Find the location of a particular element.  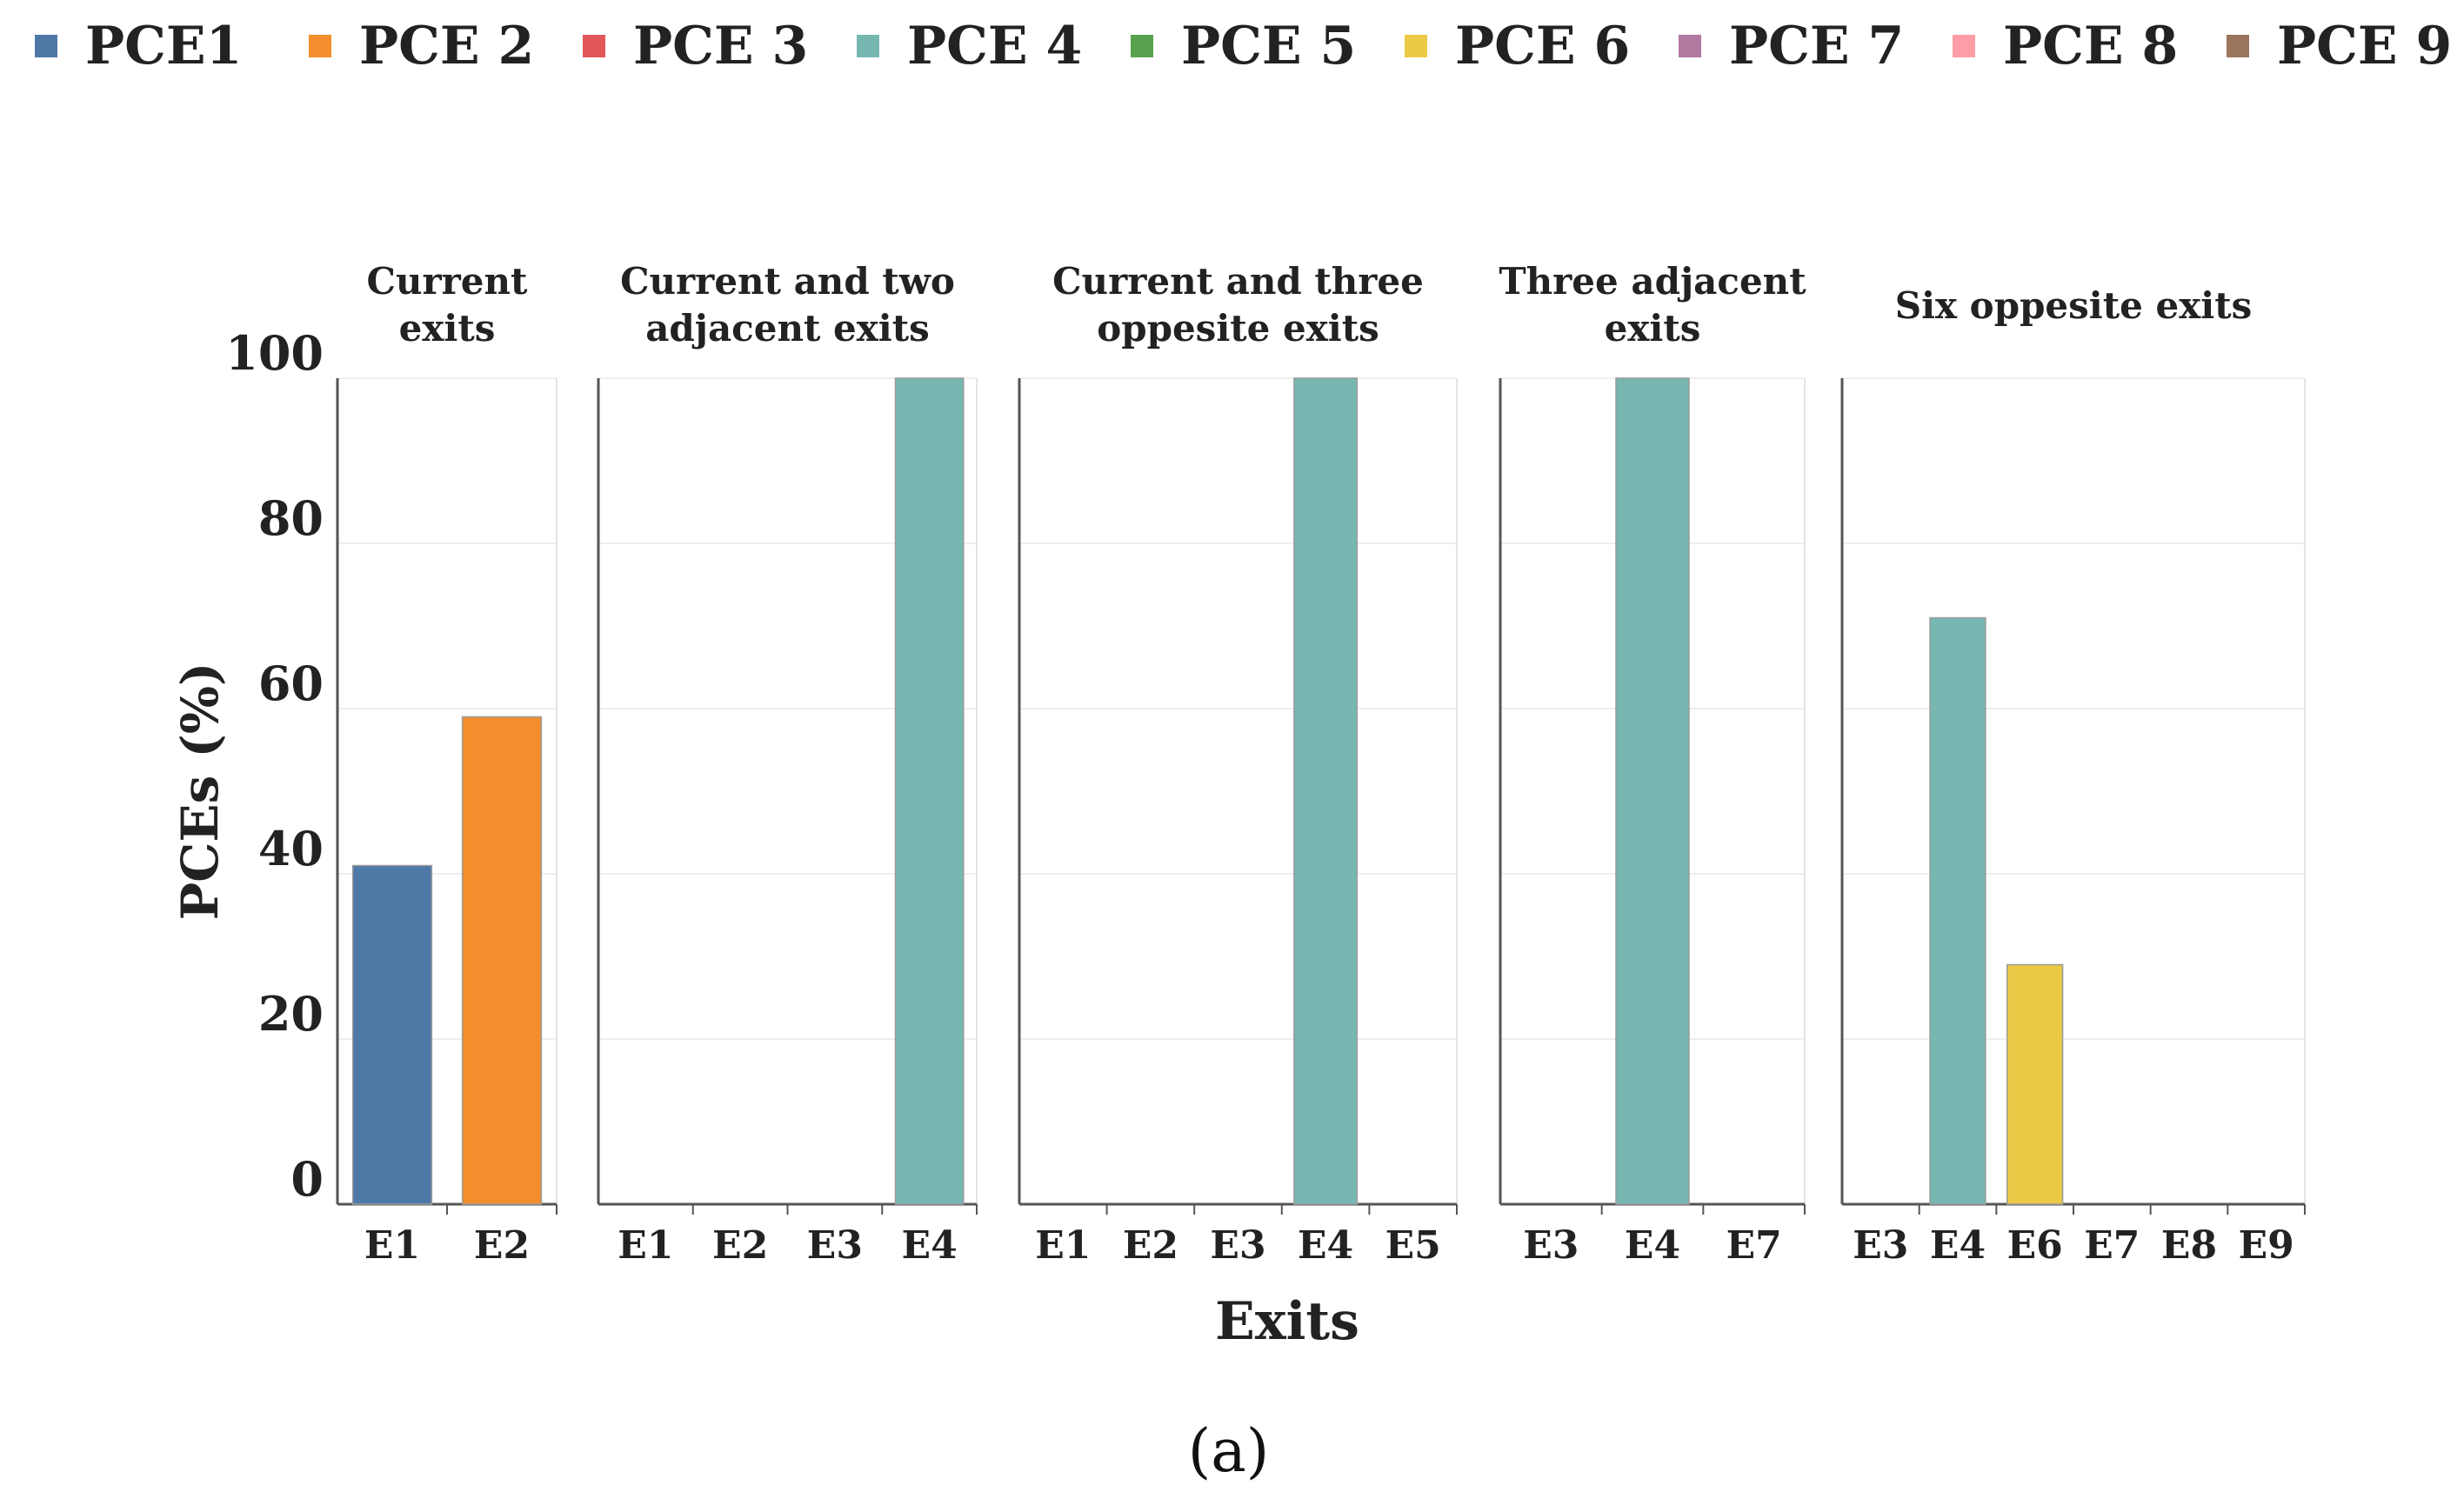

legend-label: PCE 4 is located at coordinates (995, 46).